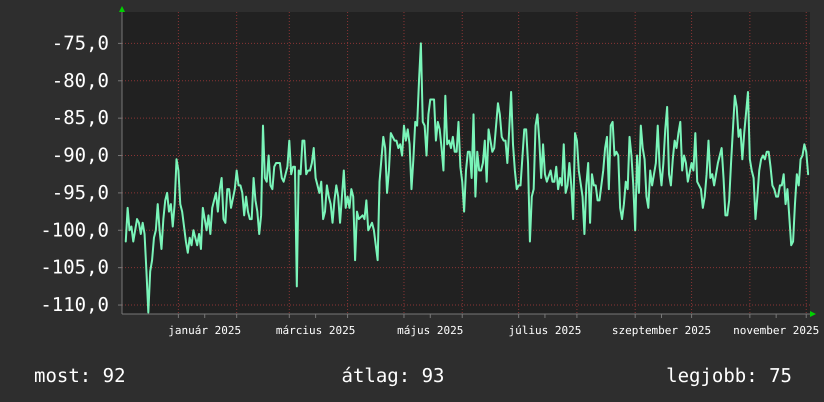  Describe the element at coordinates (662, 331) in the screenshot. I see `x-tick-label: szeptember 2025` at that location.